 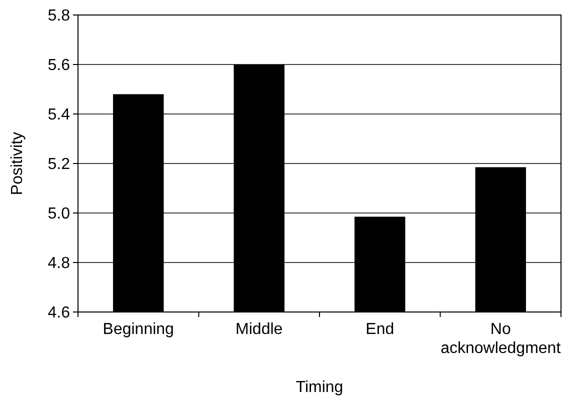 I want to click on x-axis-title: Timing, so click(x=320, y=387).